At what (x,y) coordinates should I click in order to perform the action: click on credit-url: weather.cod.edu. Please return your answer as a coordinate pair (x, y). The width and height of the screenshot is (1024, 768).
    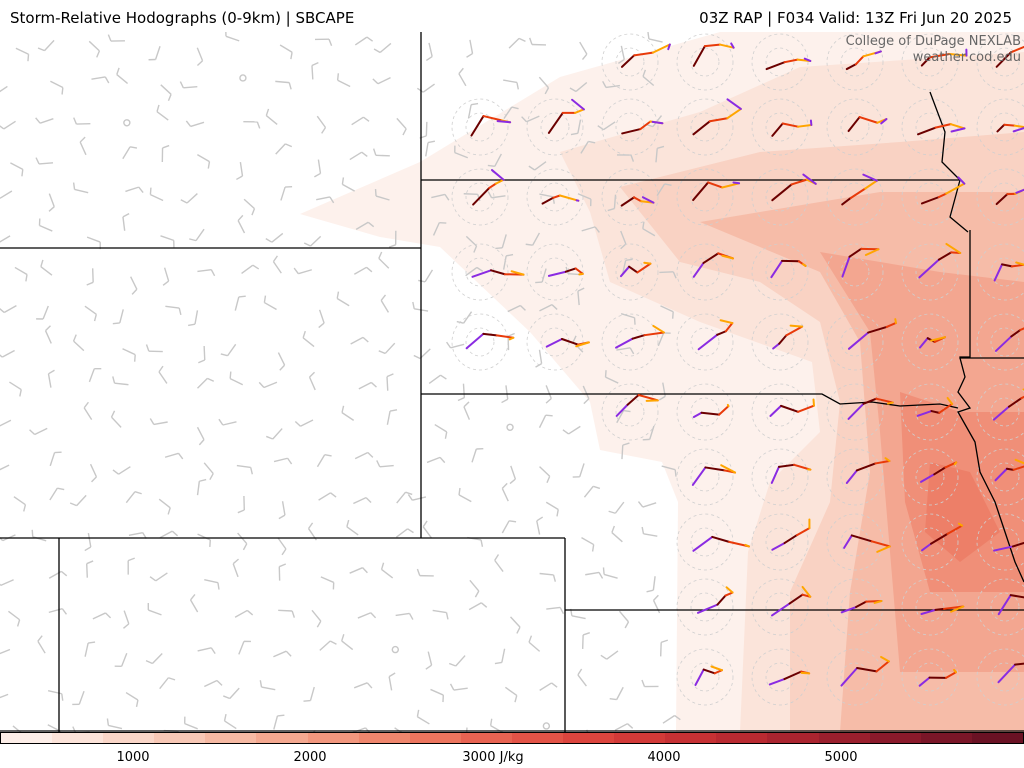
    Looking at the image, I should click on (966, 57).